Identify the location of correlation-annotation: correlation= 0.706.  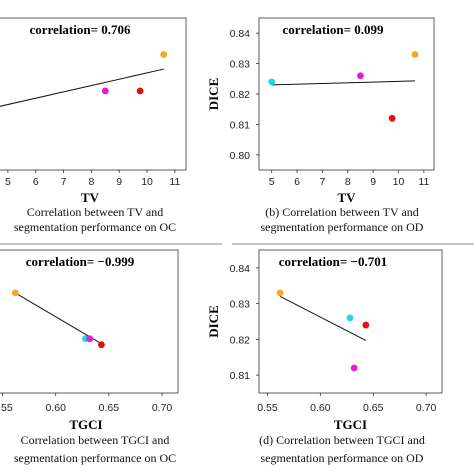
(80, 29).